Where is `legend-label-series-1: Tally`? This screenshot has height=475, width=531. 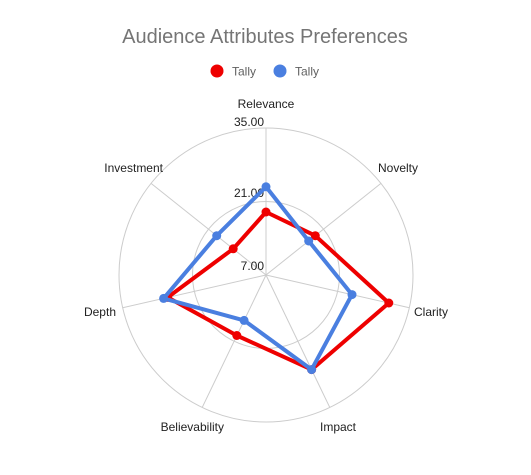 legend-label-series-1: Tally is located at coordinates (244, 72).